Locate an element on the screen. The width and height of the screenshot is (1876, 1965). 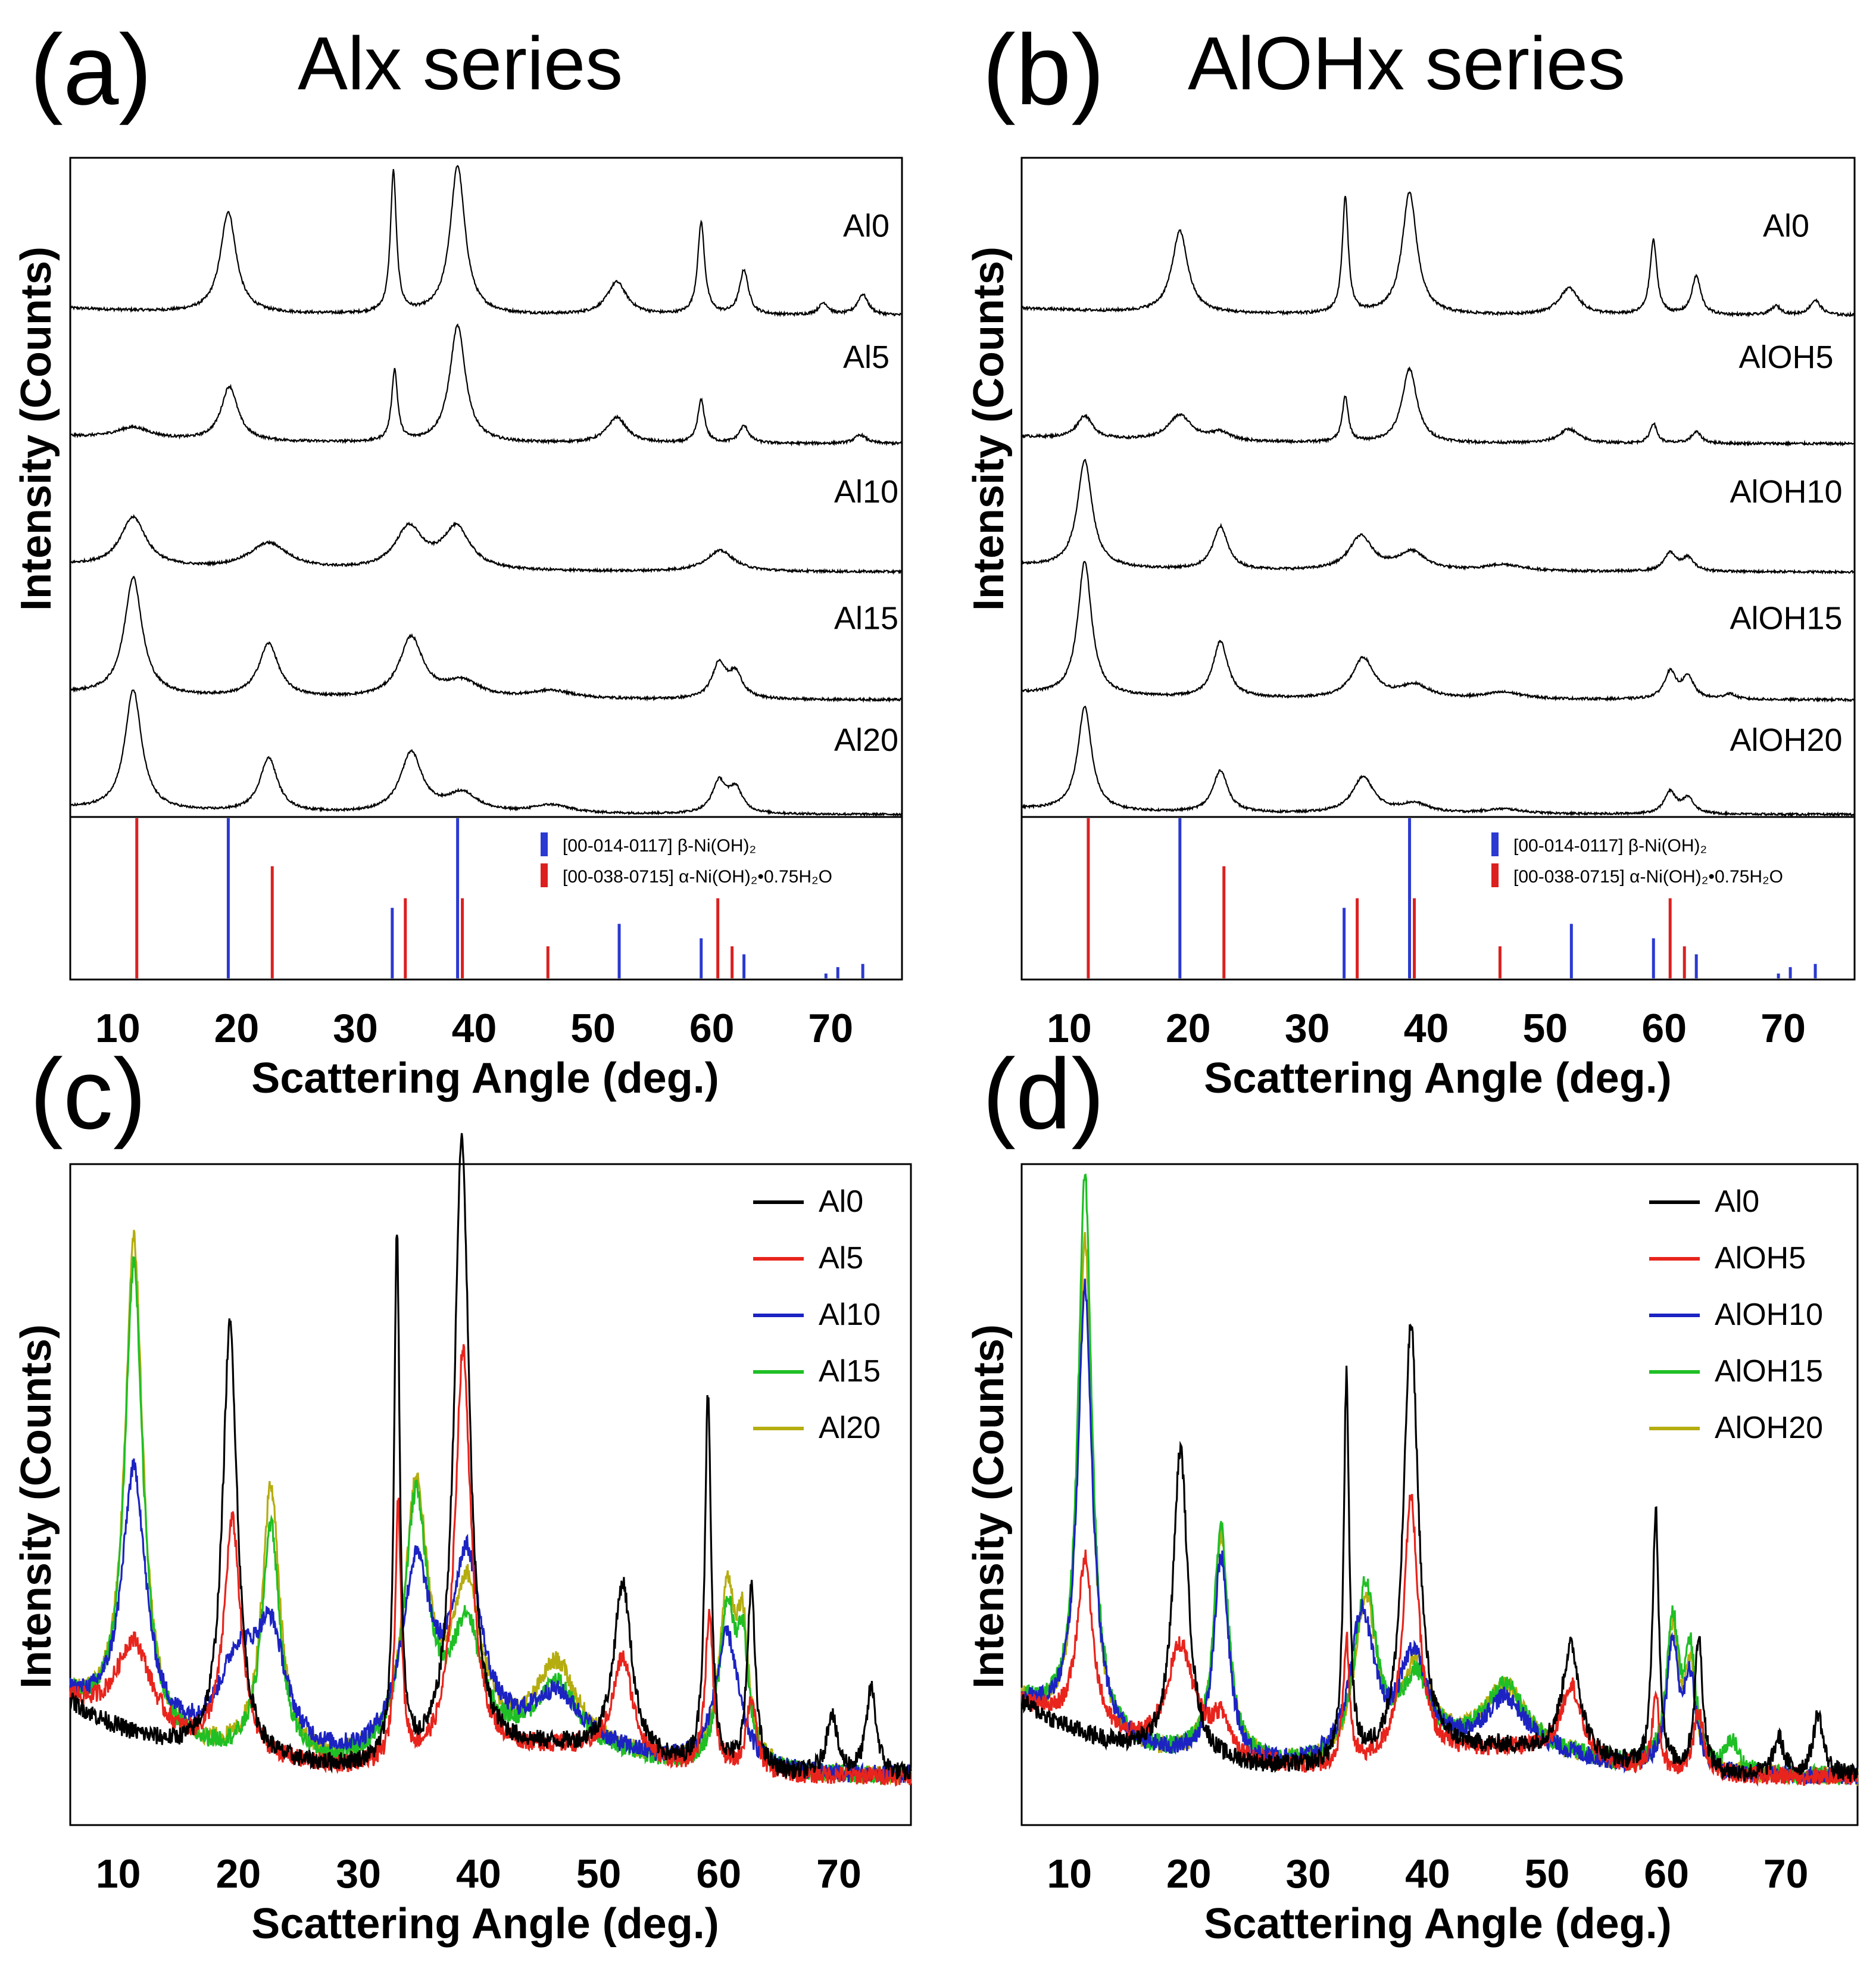
panel-d-traces is located at coordinates (1439, 1480).